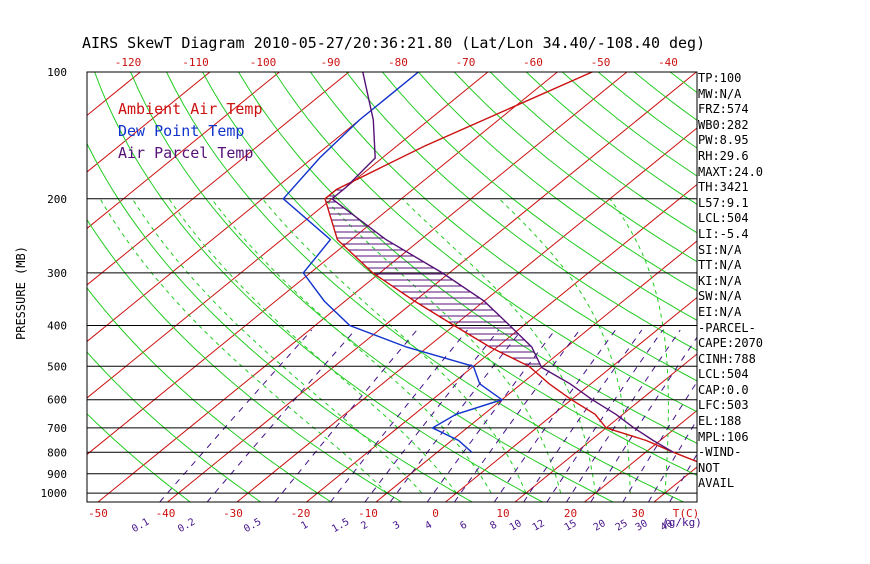 The height and width of the screenshot is (564, 870). Describe the element at coordinates (570, 513) in the screenshot. I see `bottom-temp-tick-label: 20` at that location.